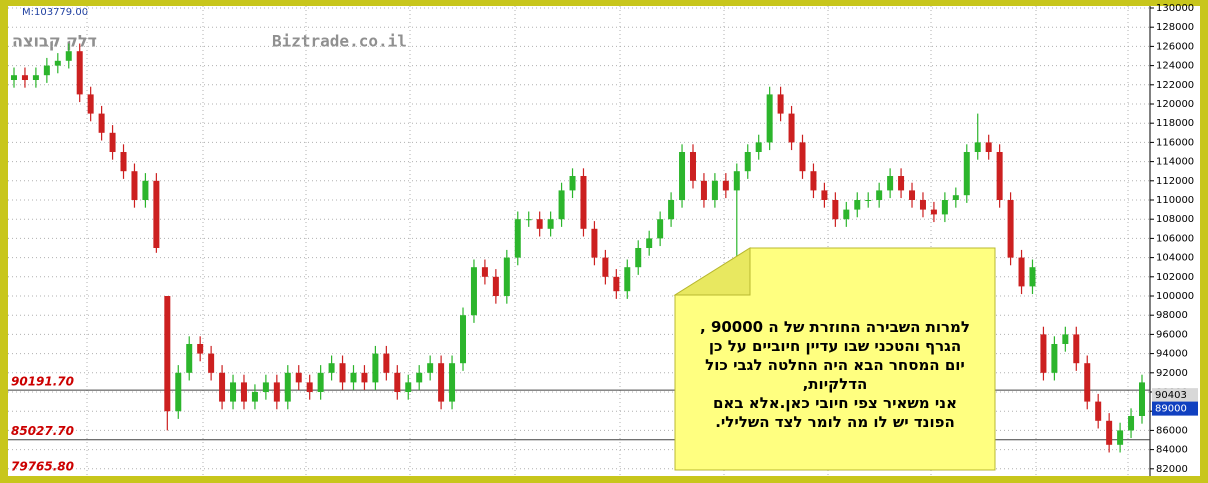  I want to click on note-line: הגרף והטכני שבו עדיין חיוביים על כן, so click(835, 346).